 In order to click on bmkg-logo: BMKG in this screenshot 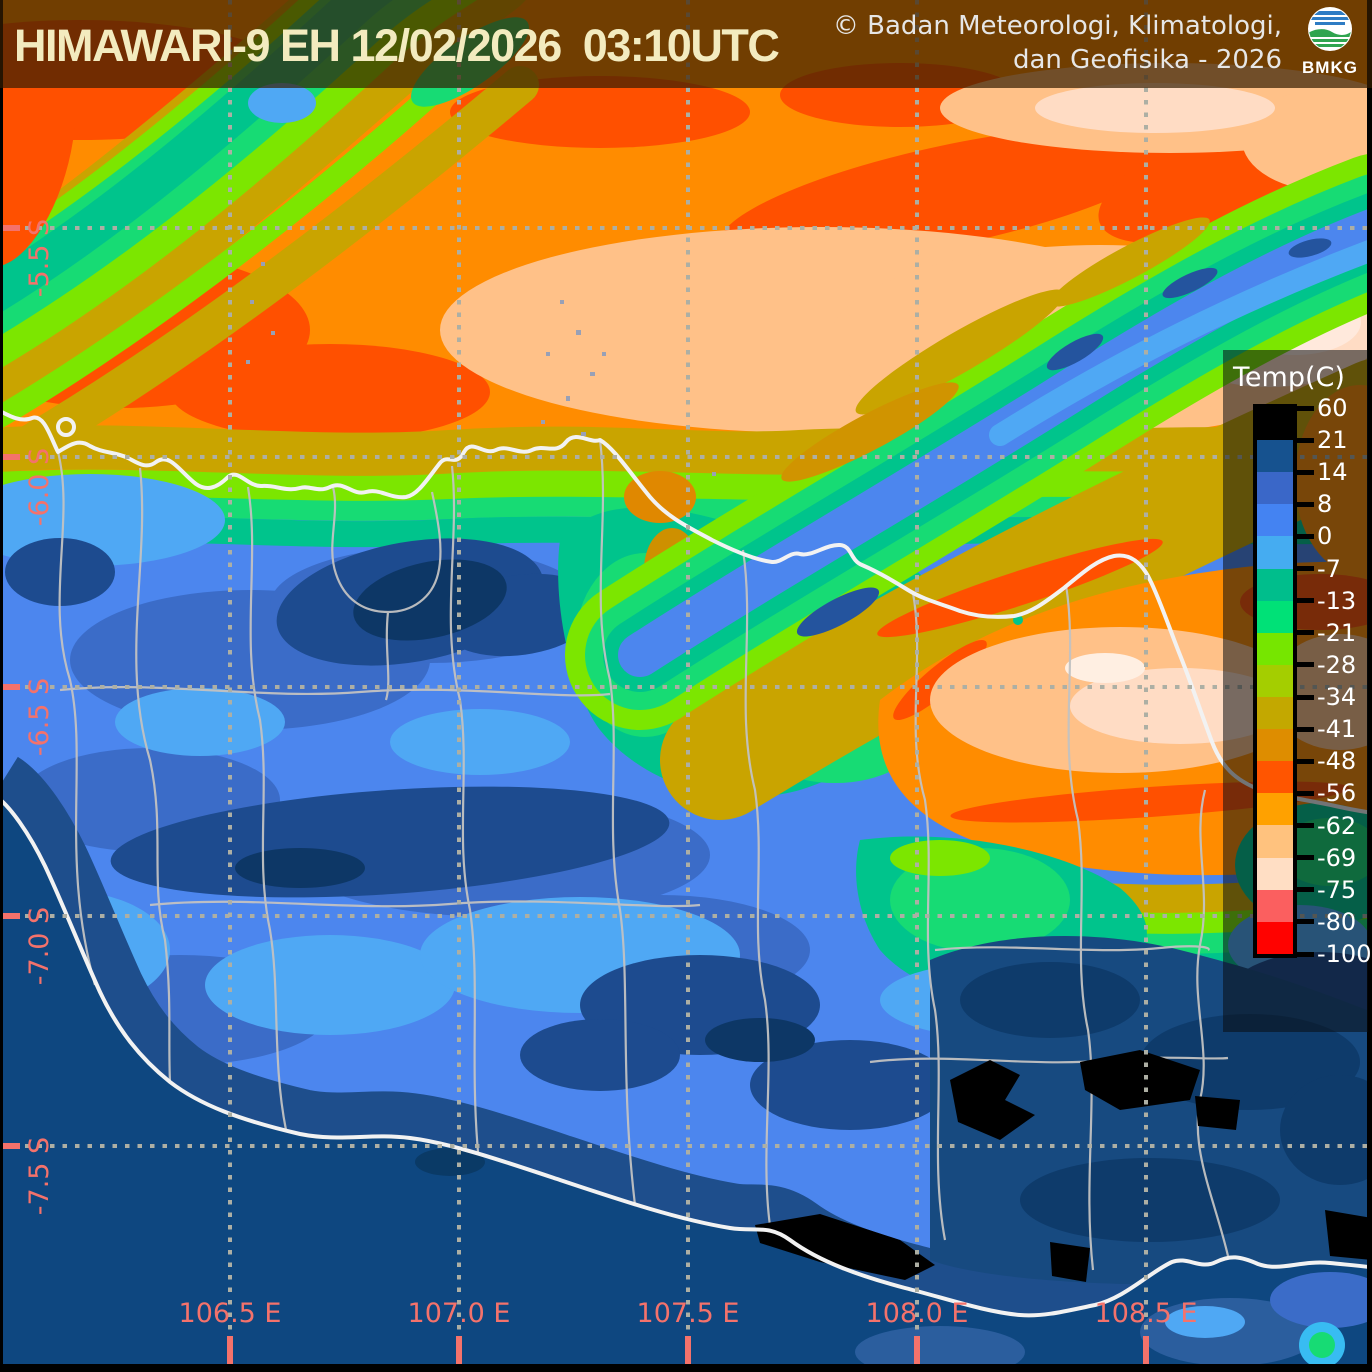, I will do `click(1330, 45)`.